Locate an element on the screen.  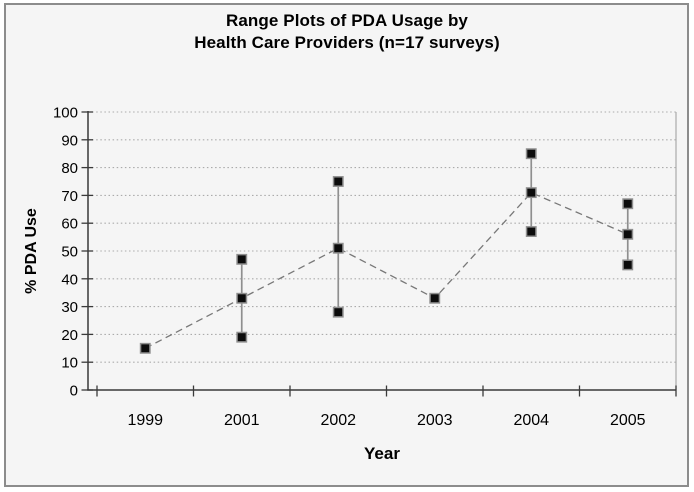
y-tick-label: 60 is located at coordinates (69, 224).